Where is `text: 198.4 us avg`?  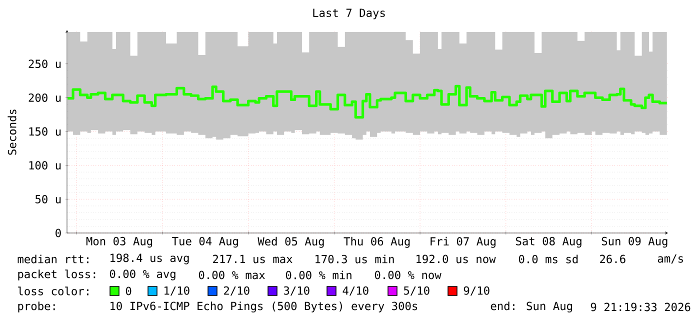 text: 198.4 us avg is located at coordinates (149, 259).